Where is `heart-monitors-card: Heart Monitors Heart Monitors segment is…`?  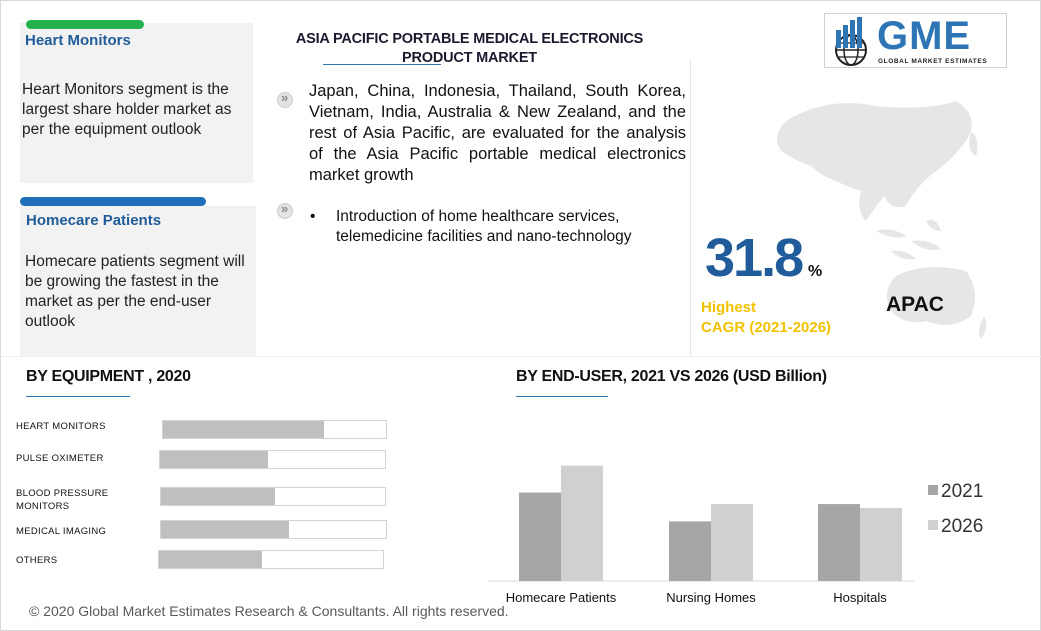
heart-monitors-card: Heart Monitors Heart Monitors segment is… is located at coordinates (136, 101).